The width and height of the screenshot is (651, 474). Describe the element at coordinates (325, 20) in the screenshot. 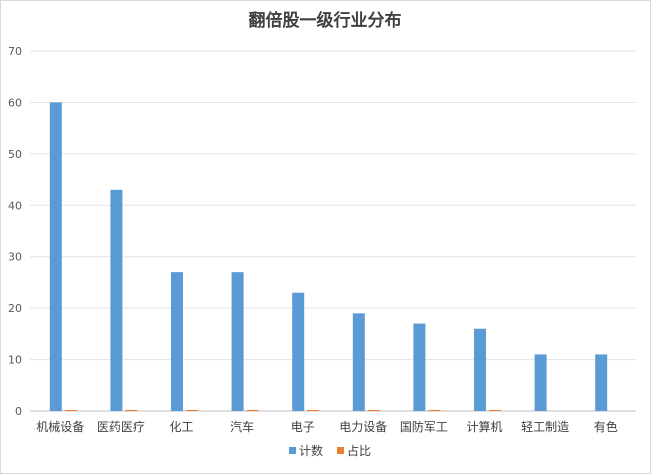

I see `chart-title: 翻倍股一级行业分布` at that location.